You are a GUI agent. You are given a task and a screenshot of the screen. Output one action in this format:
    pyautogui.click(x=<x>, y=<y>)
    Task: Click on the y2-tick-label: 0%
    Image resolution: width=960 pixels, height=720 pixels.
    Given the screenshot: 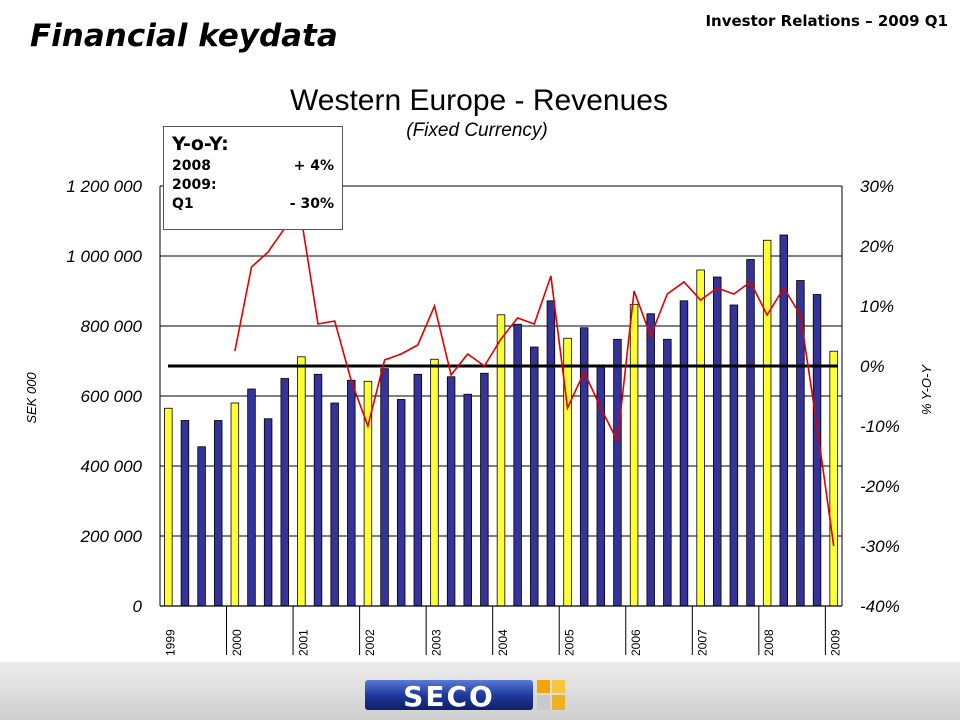 What is the action you would take?
    pyautogui.click(x=872, y=366)
    